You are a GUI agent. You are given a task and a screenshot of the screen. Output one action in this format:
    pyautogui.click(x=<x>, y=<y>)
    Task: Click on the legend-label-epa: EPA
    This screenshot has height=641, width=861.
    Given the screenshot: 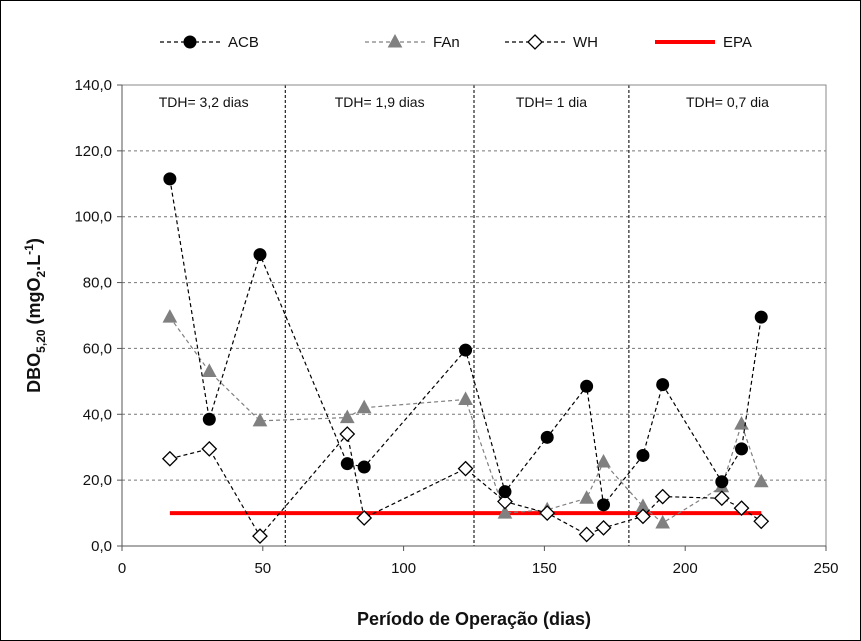 What is the action you would take?
    pyautogui.click(x=737, y=42)
    